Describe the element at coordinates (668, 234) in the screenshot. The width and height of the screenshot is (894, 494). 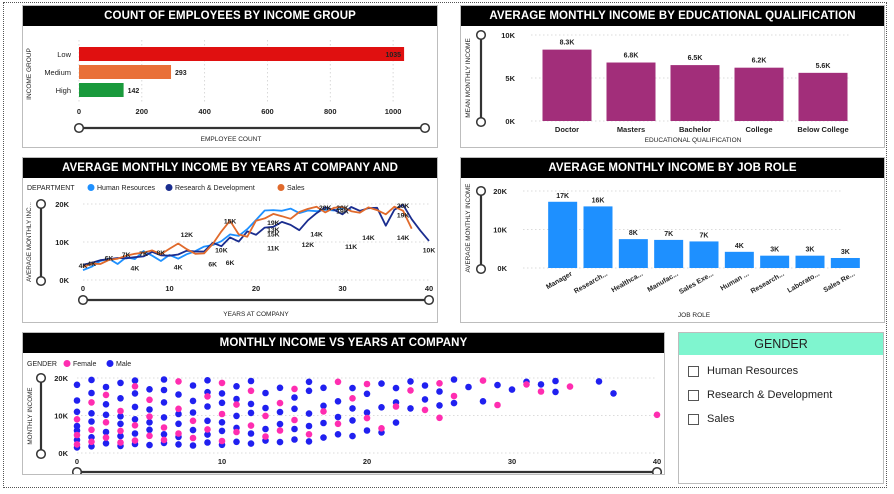
I see `value-label: 7K` at that location.